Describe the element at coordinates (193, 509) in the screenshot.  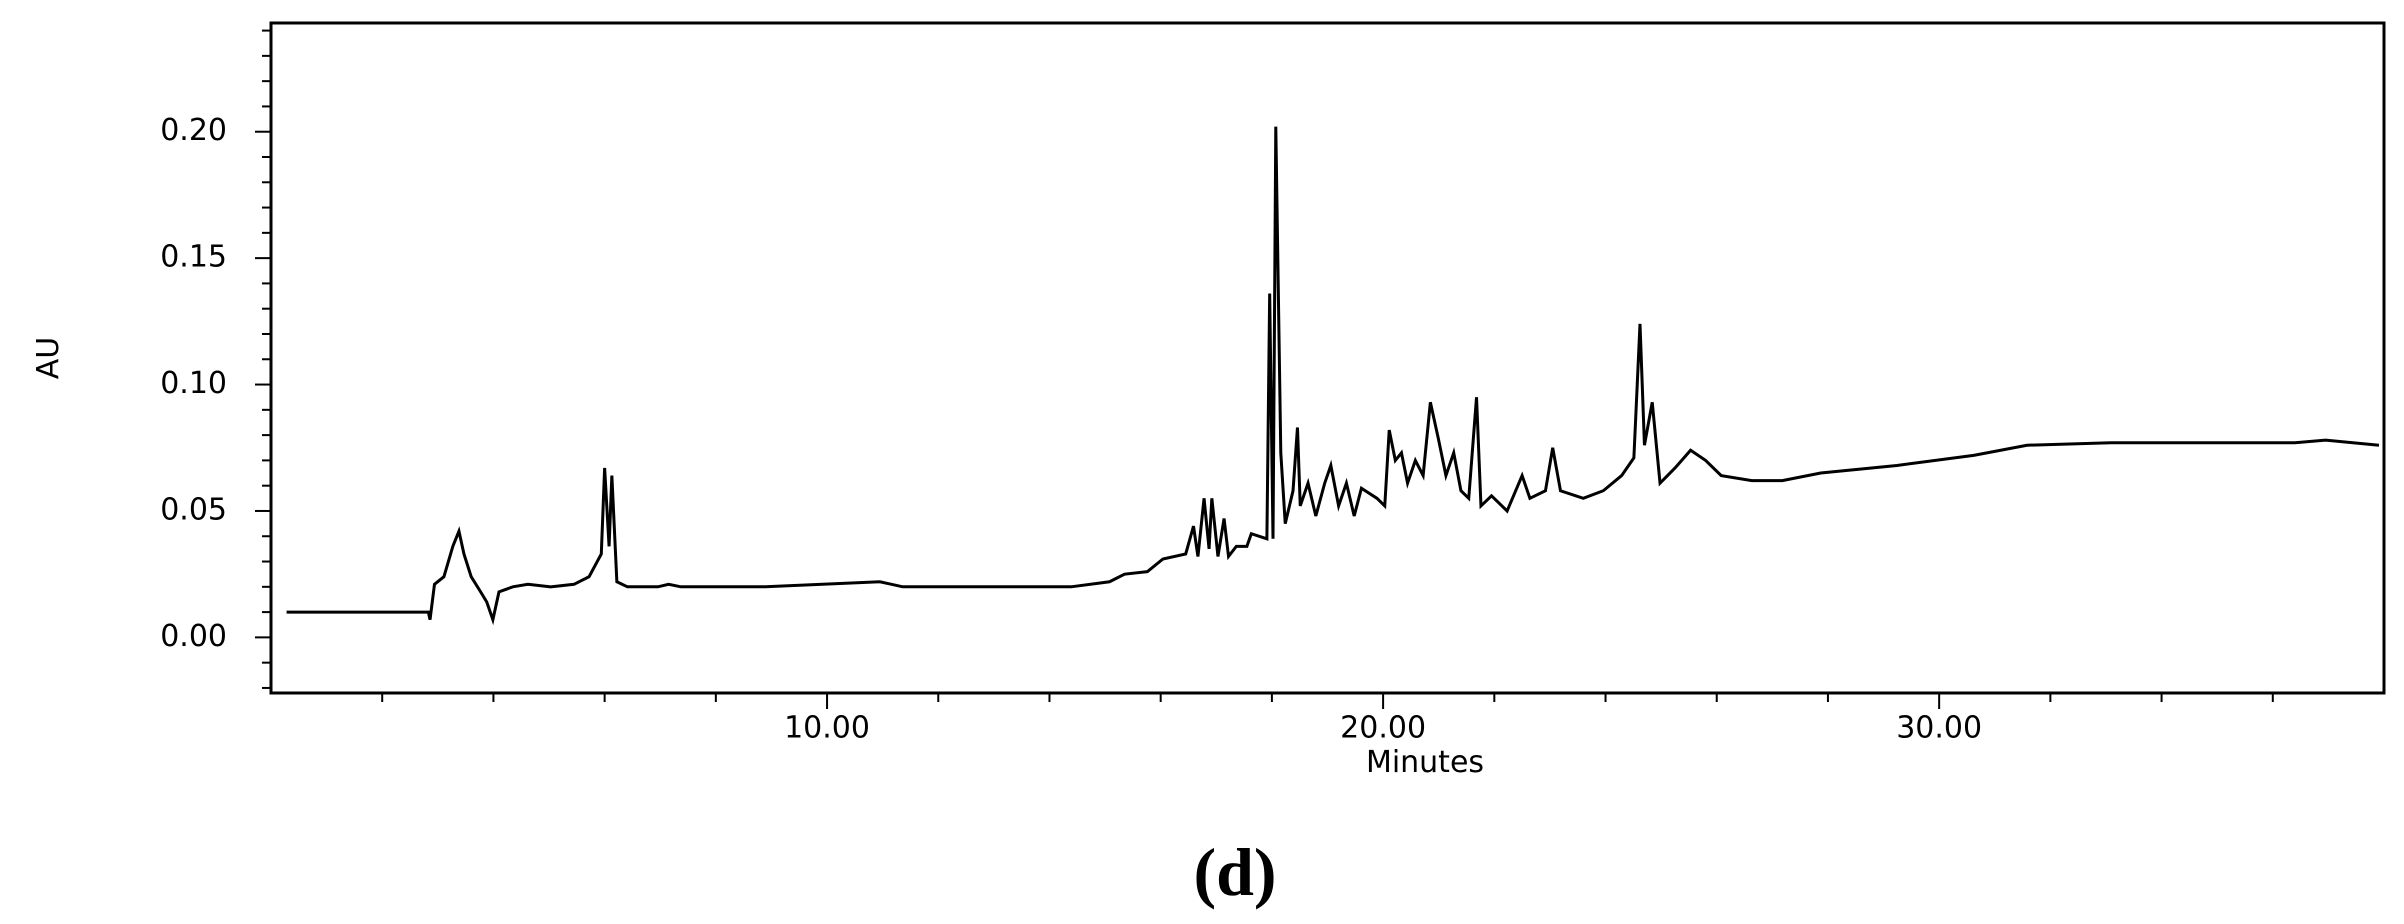
I see `y-tick-label: 0.05` at that location.